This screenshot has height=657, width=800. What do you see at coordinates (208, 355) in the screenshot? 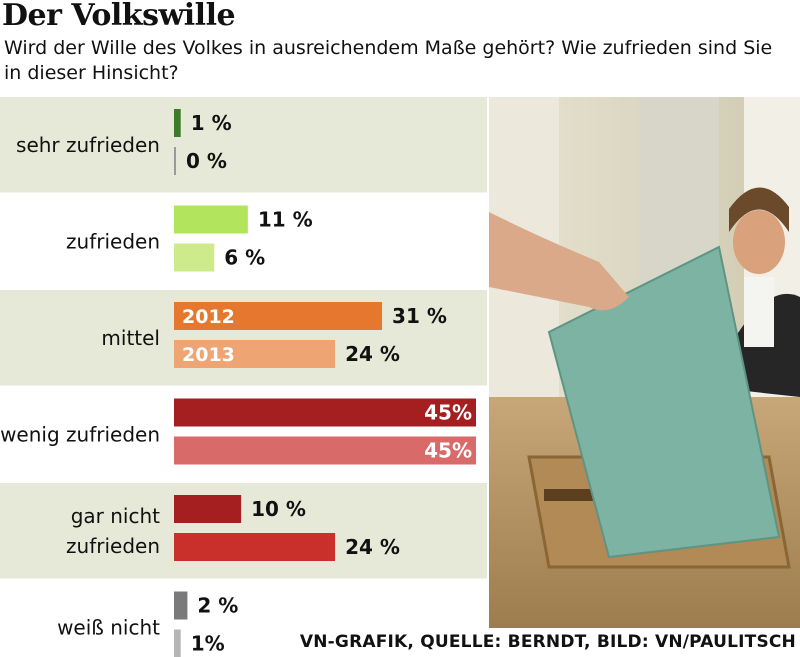
I see `legend-label: 2013` at bounding box center [208, 355].